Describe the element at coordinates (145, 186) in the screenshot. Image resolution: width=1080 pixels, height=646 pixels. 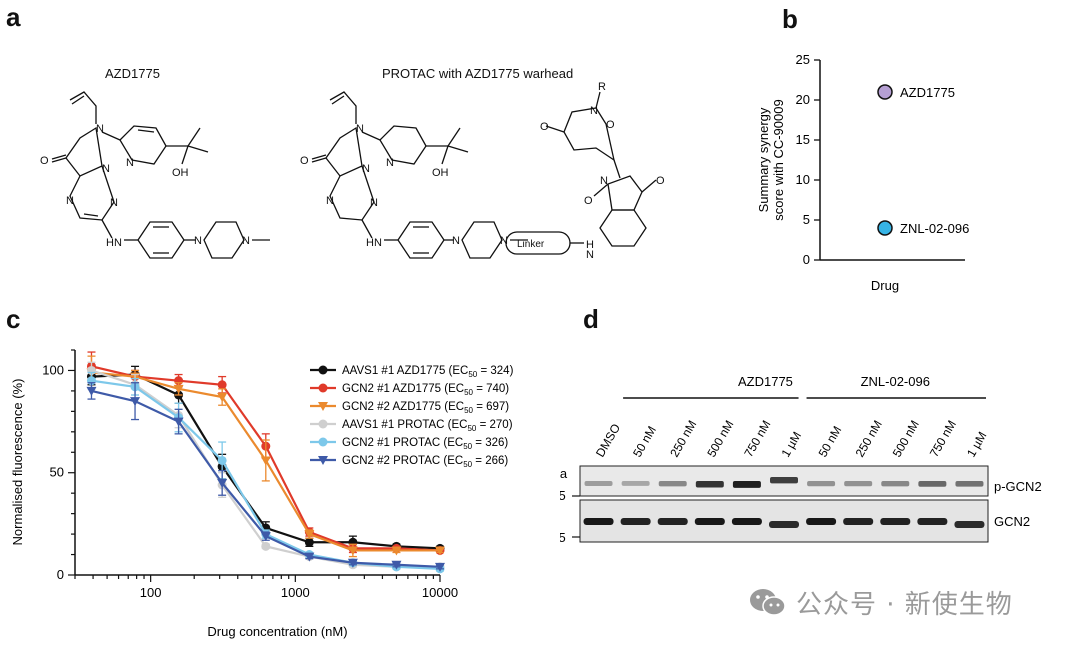
I see `azd1775-atoms: N N O N N N OH HN N N` at that location.